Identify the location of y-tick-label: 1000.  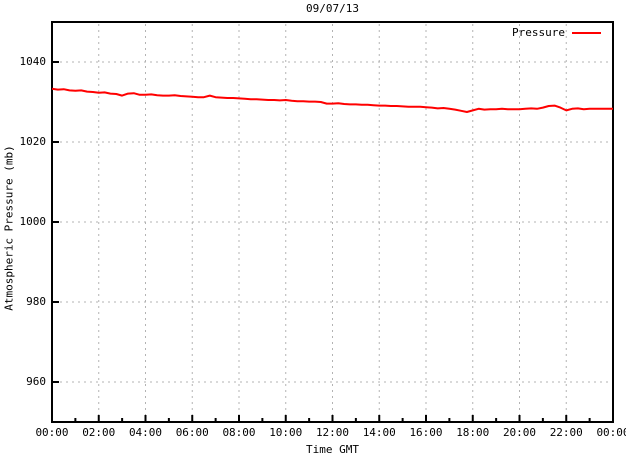
(33, 221).